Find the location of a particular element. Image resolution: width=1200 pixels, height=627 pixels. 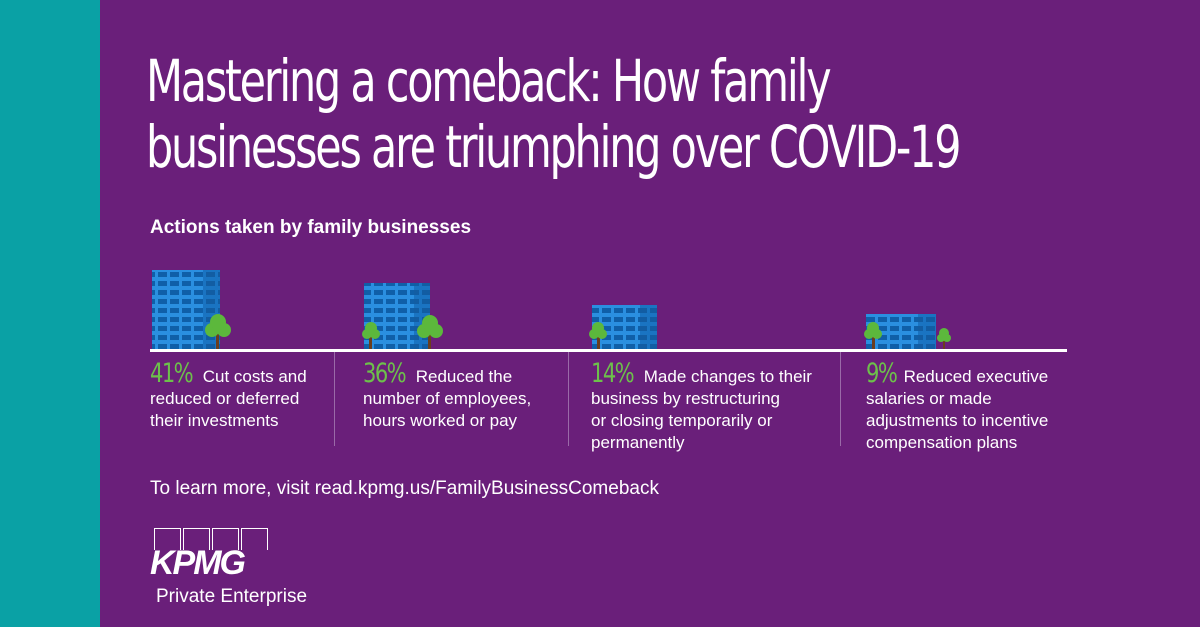

kpmg-logo: KPMG Private Enterprise is located at coordinates (230, 571).